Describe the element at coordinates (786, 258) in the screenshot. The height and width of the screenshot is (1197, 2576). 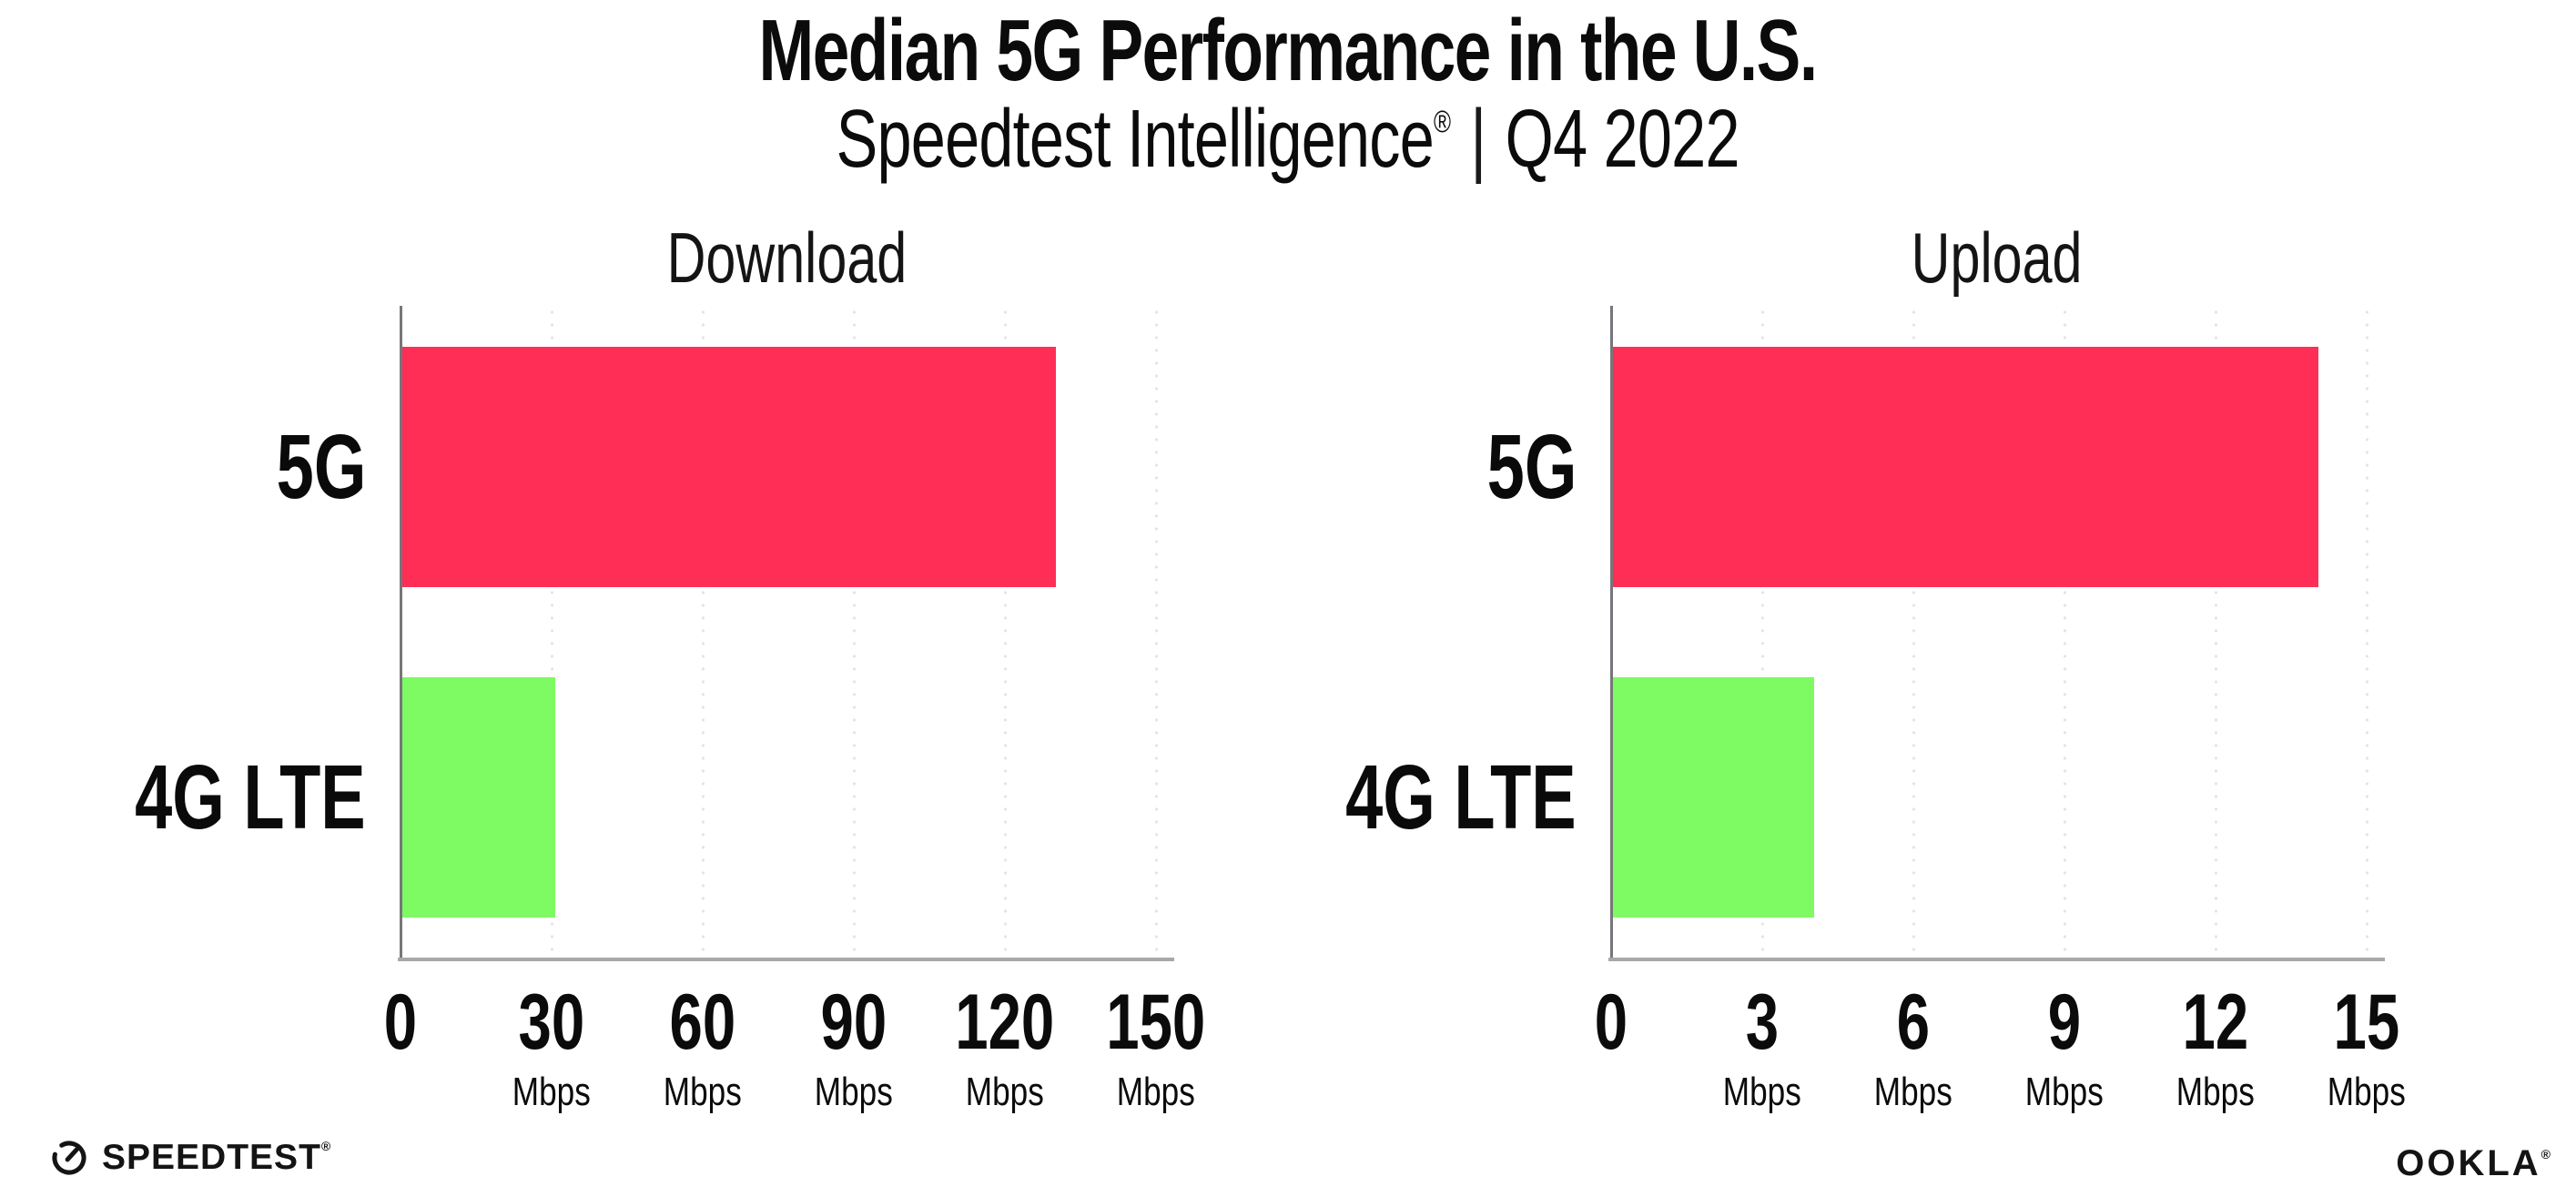
I see `download-chart-title: Download` at that location.